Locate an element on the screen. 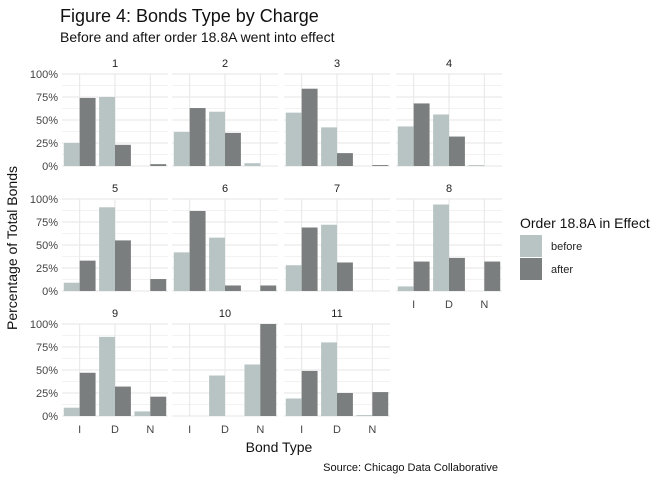 The height and width of the screenshot is (480, 672). y-axis-label: Percentage of Total Bonds is located at coordinates (12, 248).